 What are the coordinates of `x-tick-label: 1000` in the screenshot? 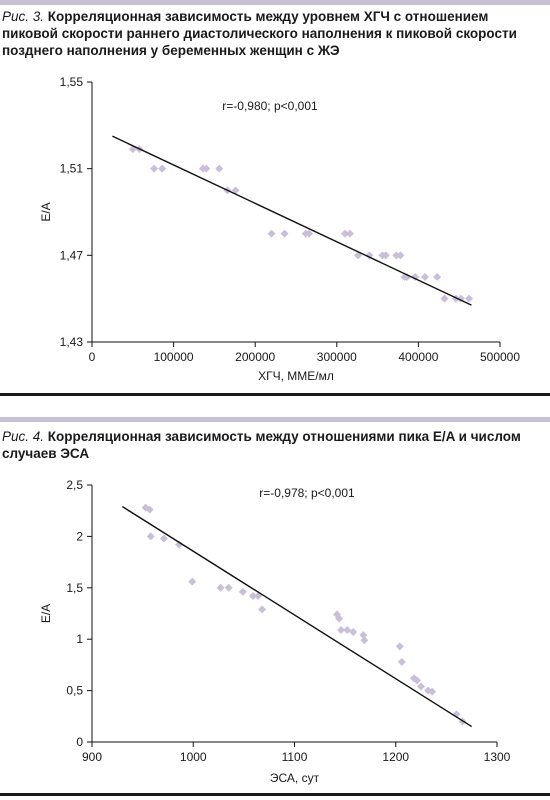 It's located at (193, 757).